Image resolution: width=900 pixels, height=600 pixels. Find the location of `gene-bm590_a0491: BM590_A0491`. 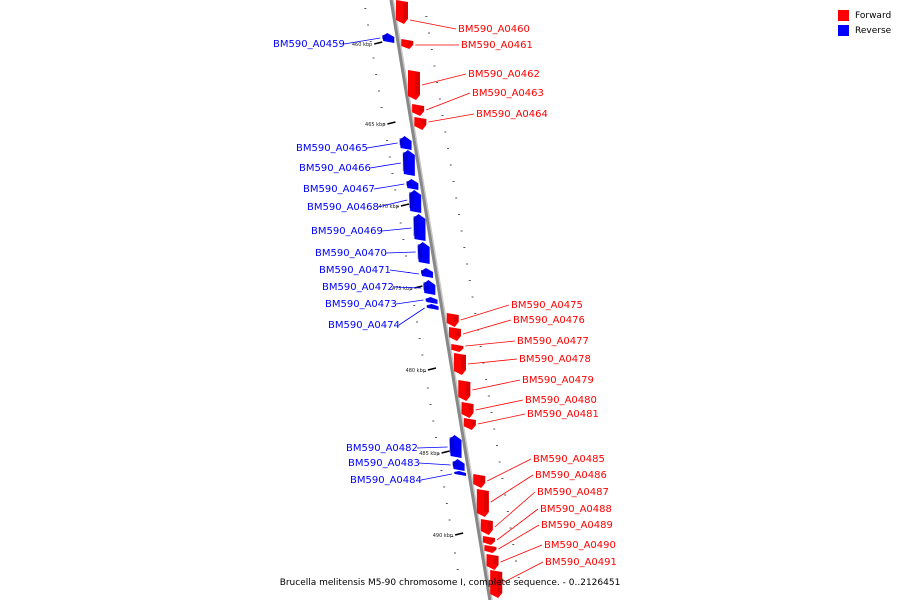

gene-bm590_a0491: BM590_A0491 is located at coordinates (553, 577).